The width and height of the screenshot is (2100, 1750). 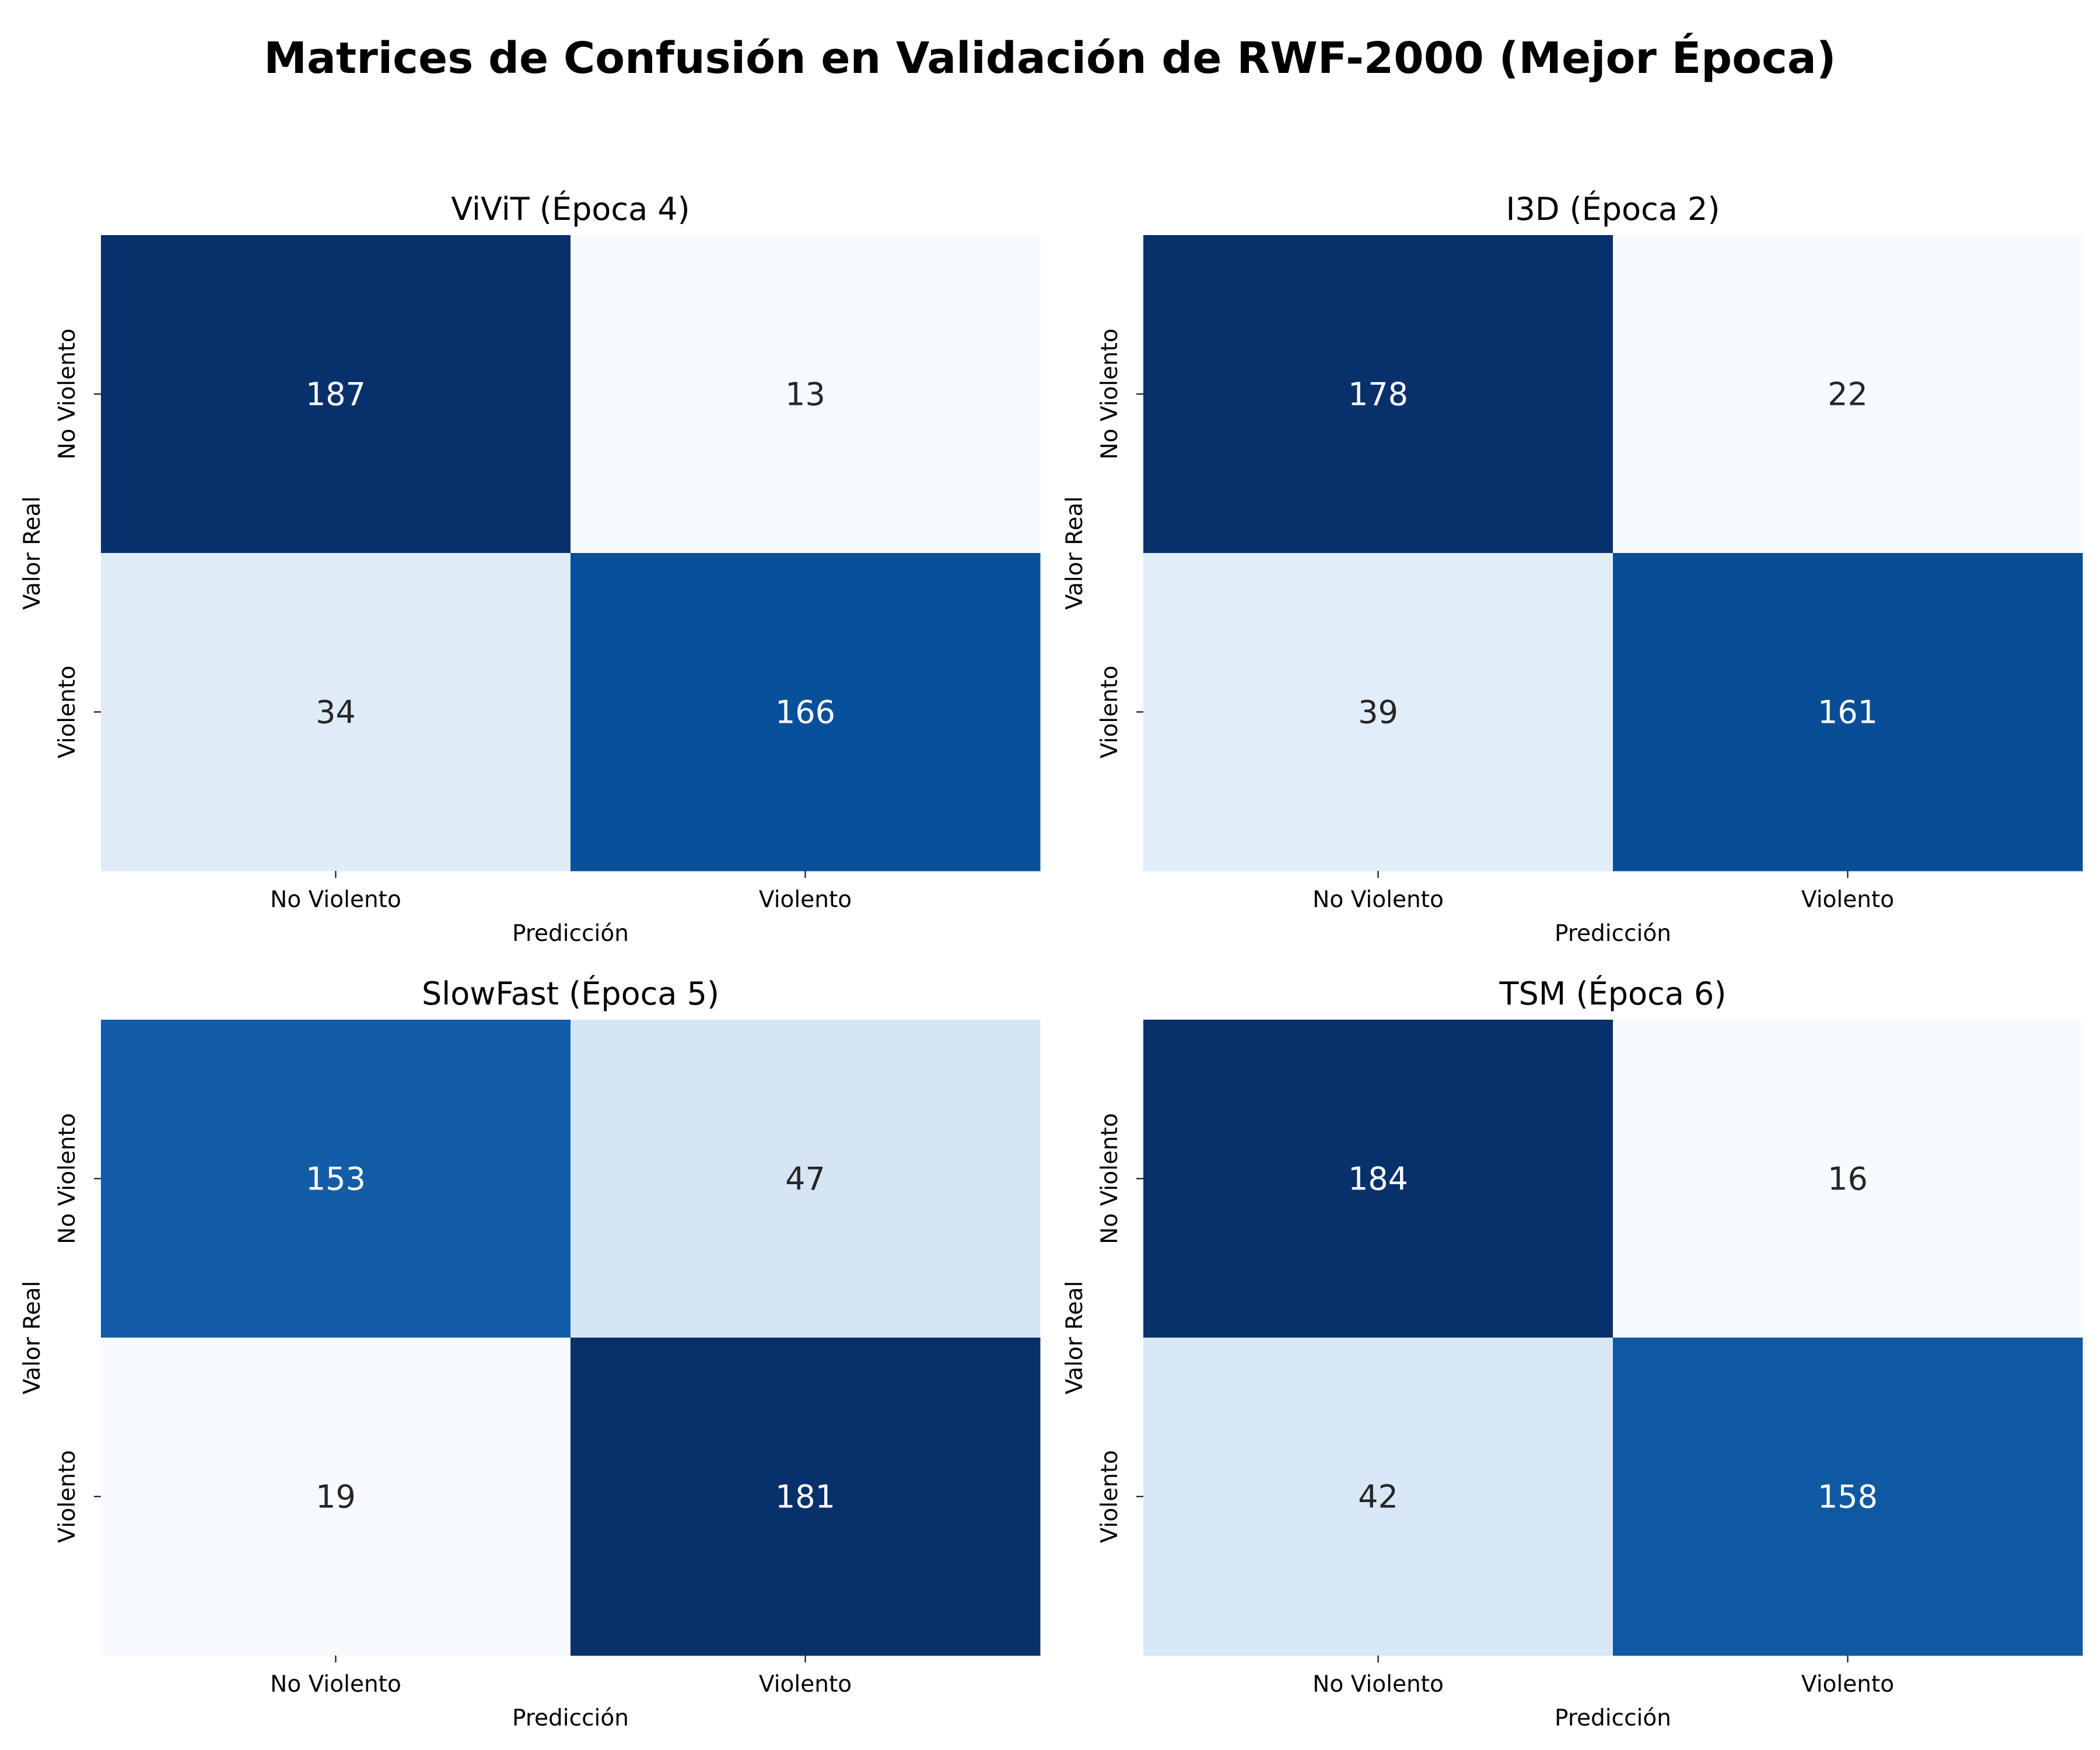 I want to click on cell-value-label: 187, so click(x=336, y=394).